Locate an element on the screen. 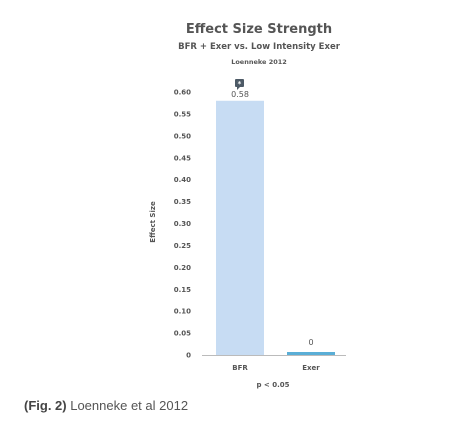 The height and width of the screenshot is (441, 468). data-labels: 0.58 0 is located at coordinates (272, 218).